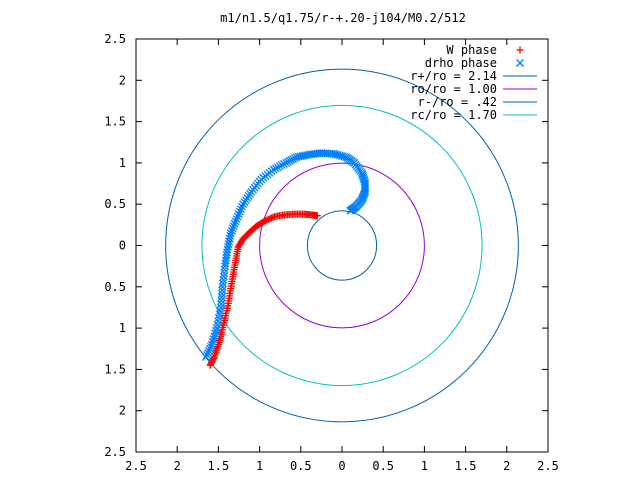  I want to click on data-points, so click(286, 259).